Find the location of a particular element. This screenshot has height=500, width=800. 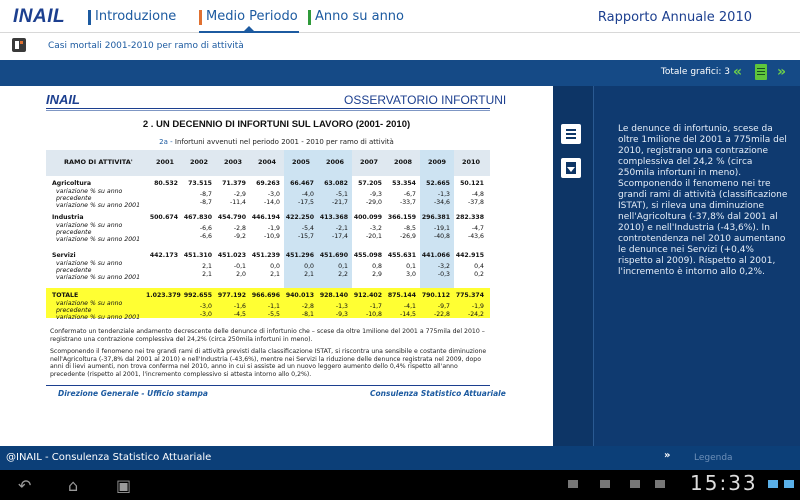

table-cell: 57.205 is located at coordinates (370, 183).